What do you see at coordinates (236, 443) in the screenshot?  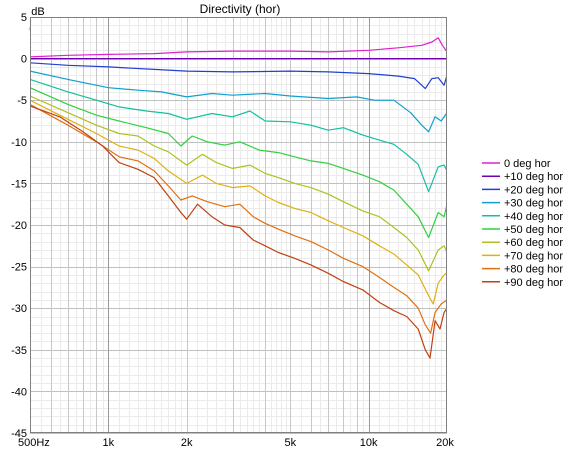 I see `x-tick-labels: 500Hz 1k 2k 5k 10k 20k` at bounding box center [236, 443].